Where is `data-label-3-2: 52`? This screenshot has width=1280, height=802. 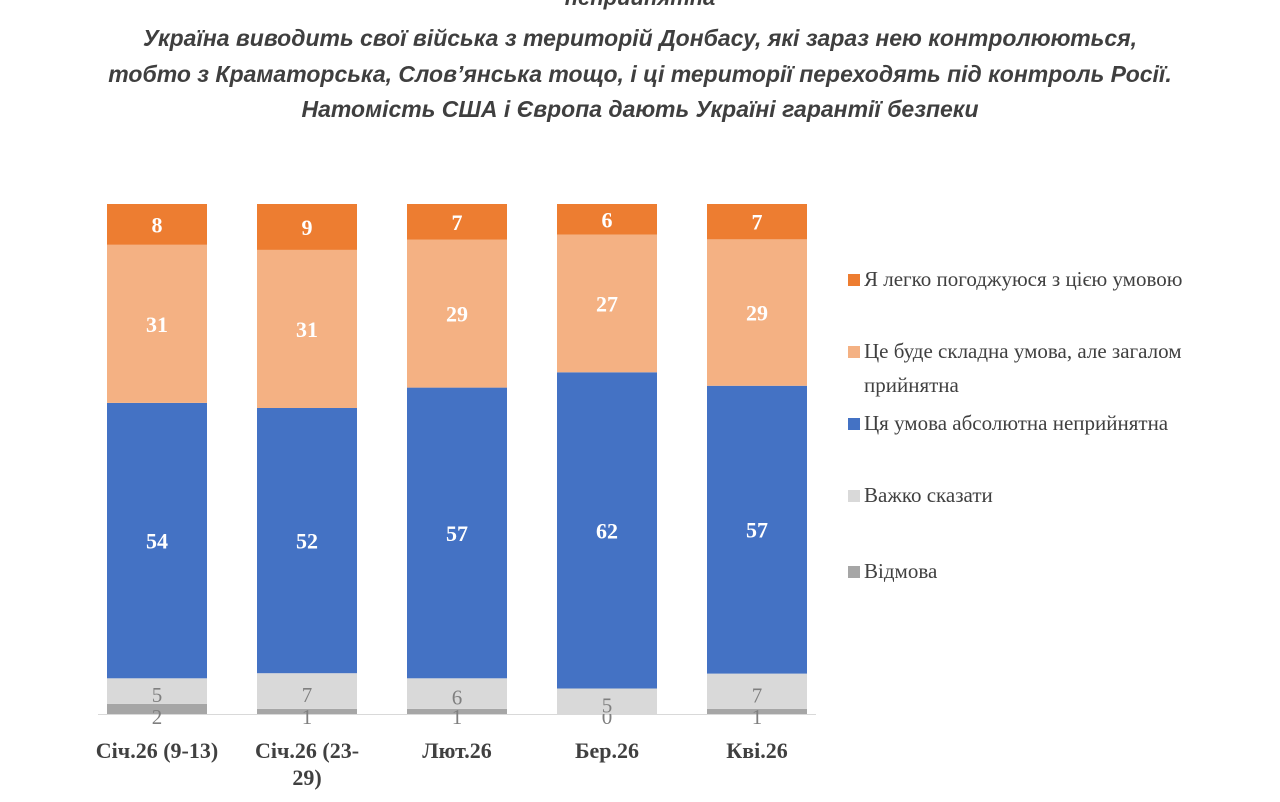
data-label-3-2: 52 is located at coordinates (307, 541).